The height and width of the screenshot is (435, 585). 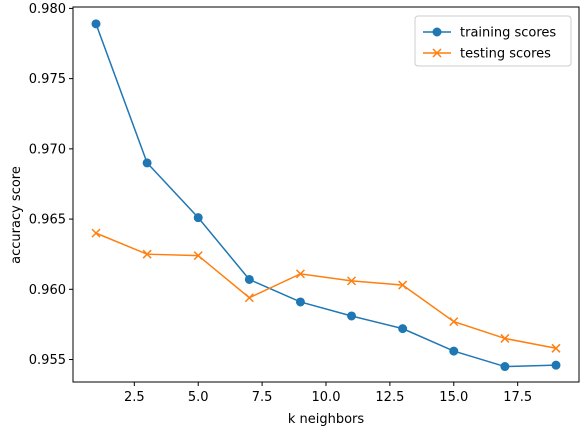 What do you see at coordinates (16, 215) in the screenshot?
I see `y-axis-label: accuracy score` at bounding box center [16, 215].